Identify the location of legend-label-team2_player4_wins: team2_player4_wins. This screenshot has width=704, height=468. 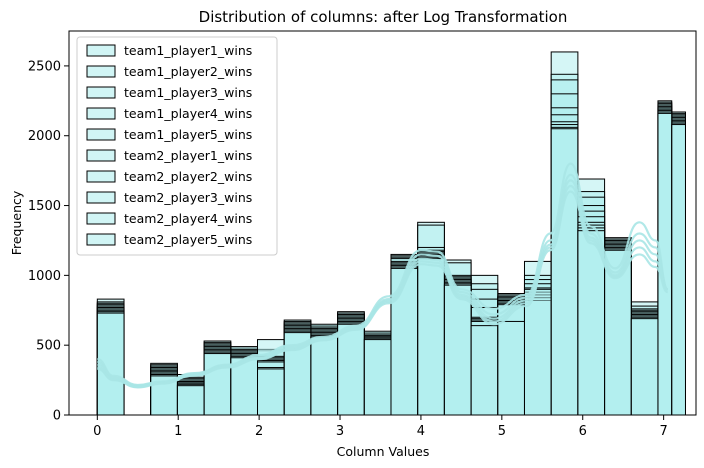
(188, 218).